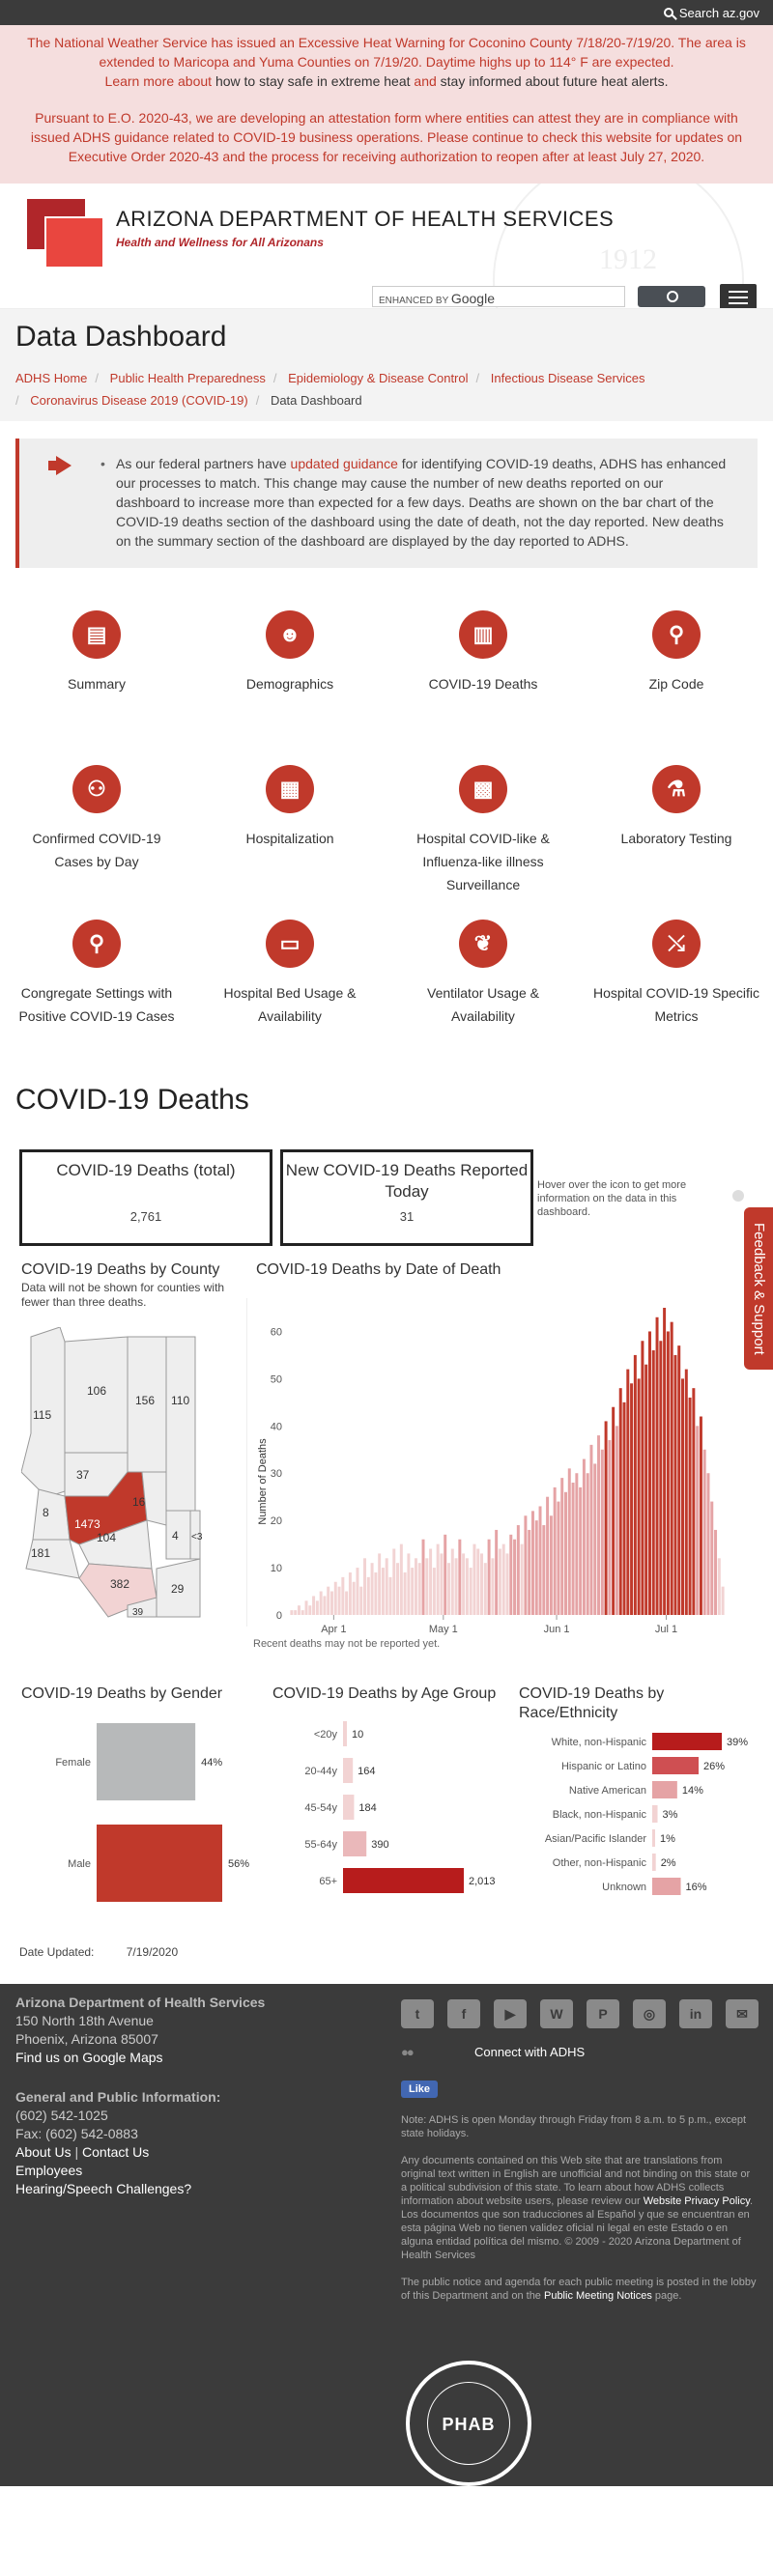 The width and height of the screenshot is (773, 2576). What do you see at coordinates (178, 1588) in the screenshot?
I see `county-cochise` at bounding box center [178, 1588].